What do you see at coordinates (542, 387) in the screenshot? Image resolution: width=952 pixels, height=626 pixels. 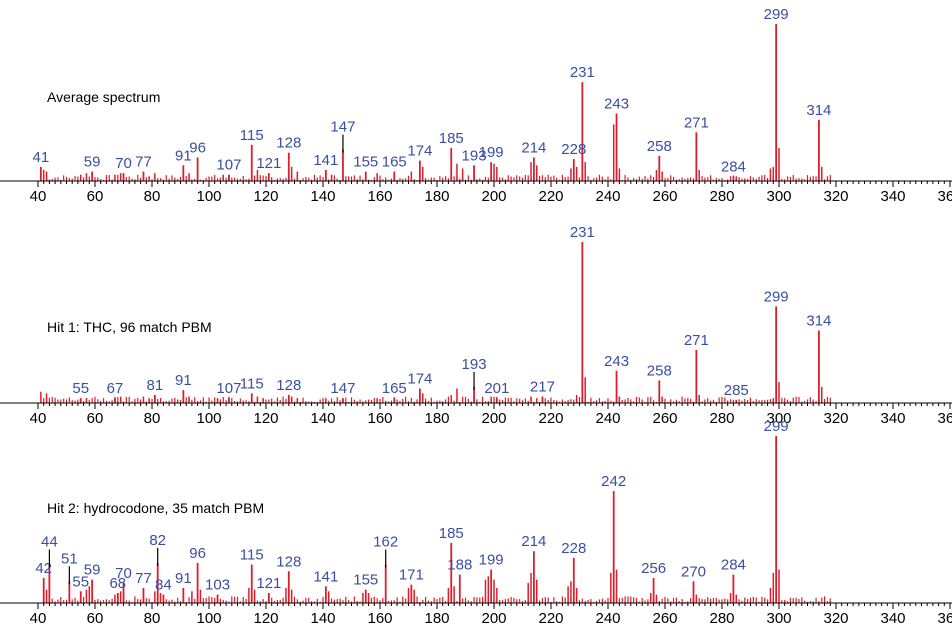 I see `peak-label: 217` at bounding box center [542, 387].